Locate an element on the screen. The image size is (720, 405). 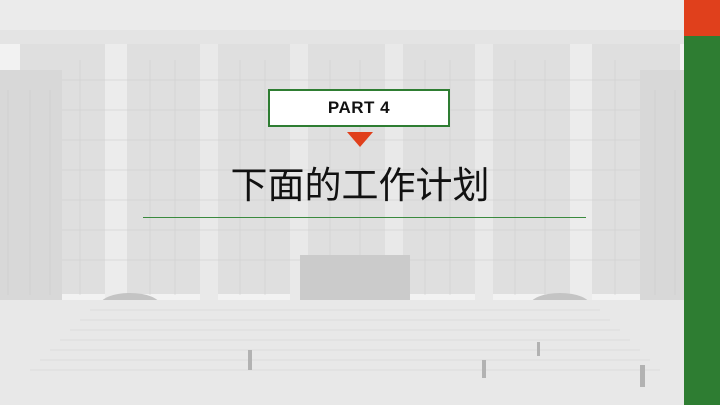
green-accent-bar is located at coordinates (702, 220).